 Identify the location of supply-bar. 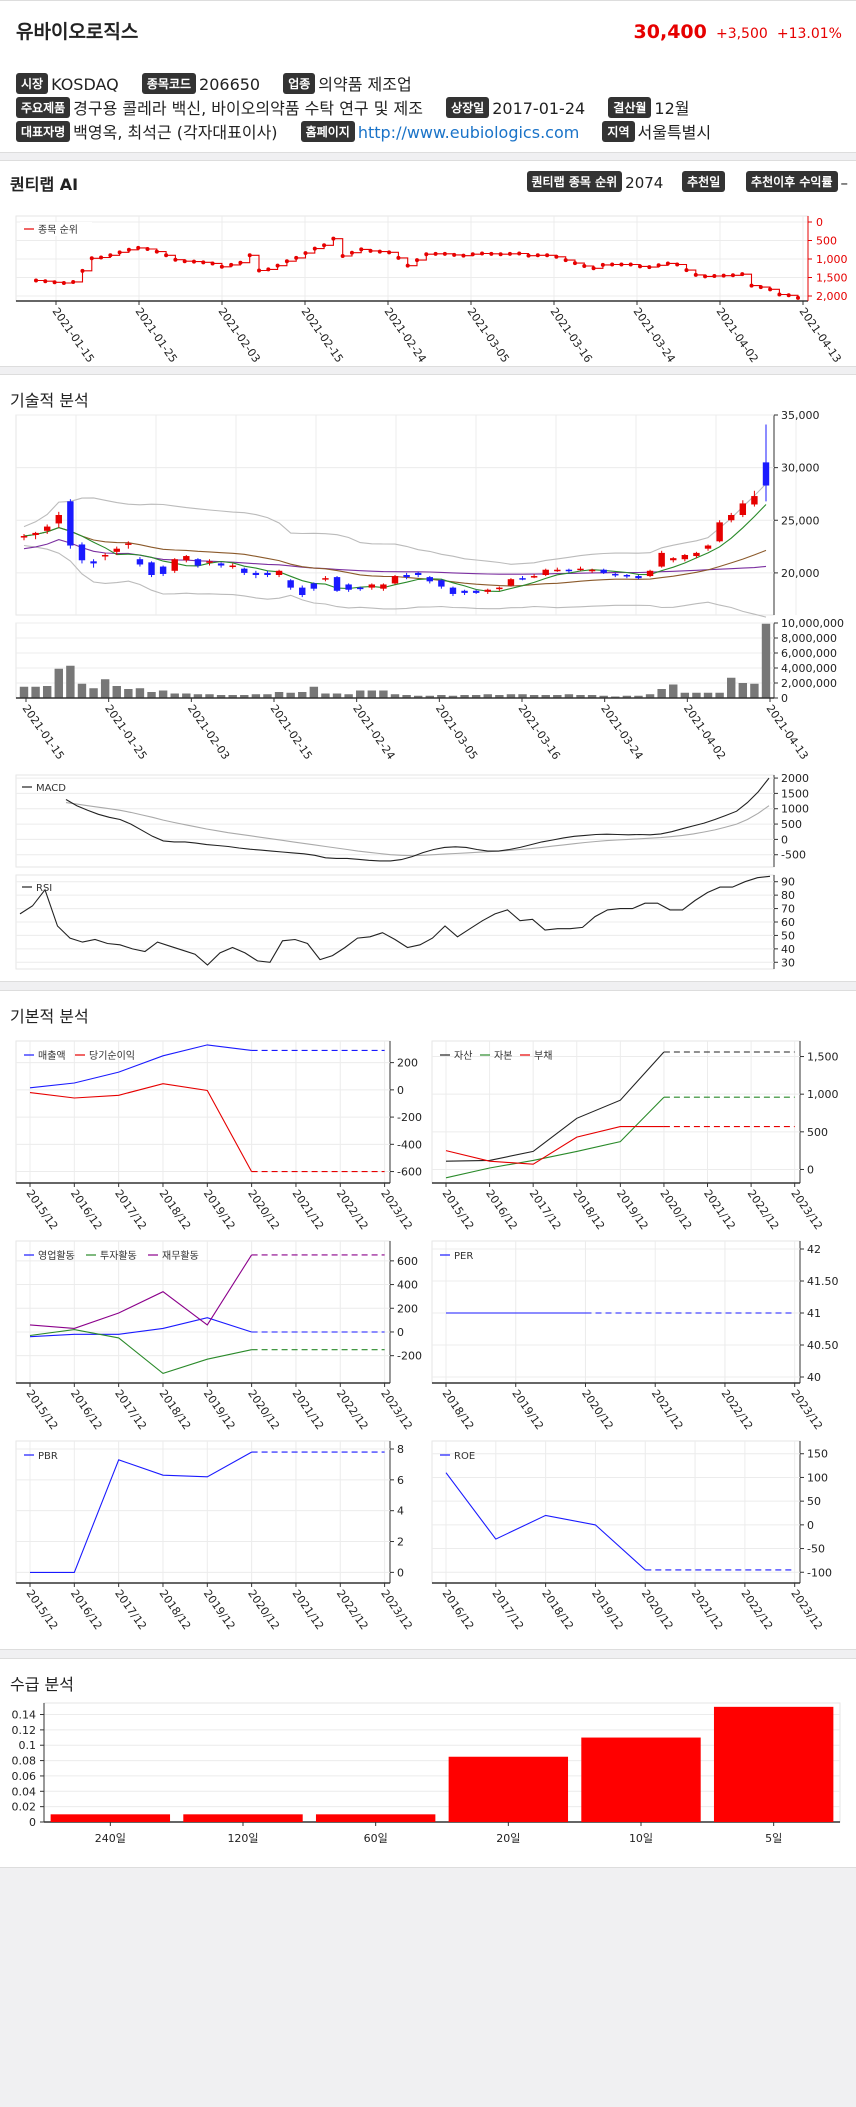
(508, 1789).